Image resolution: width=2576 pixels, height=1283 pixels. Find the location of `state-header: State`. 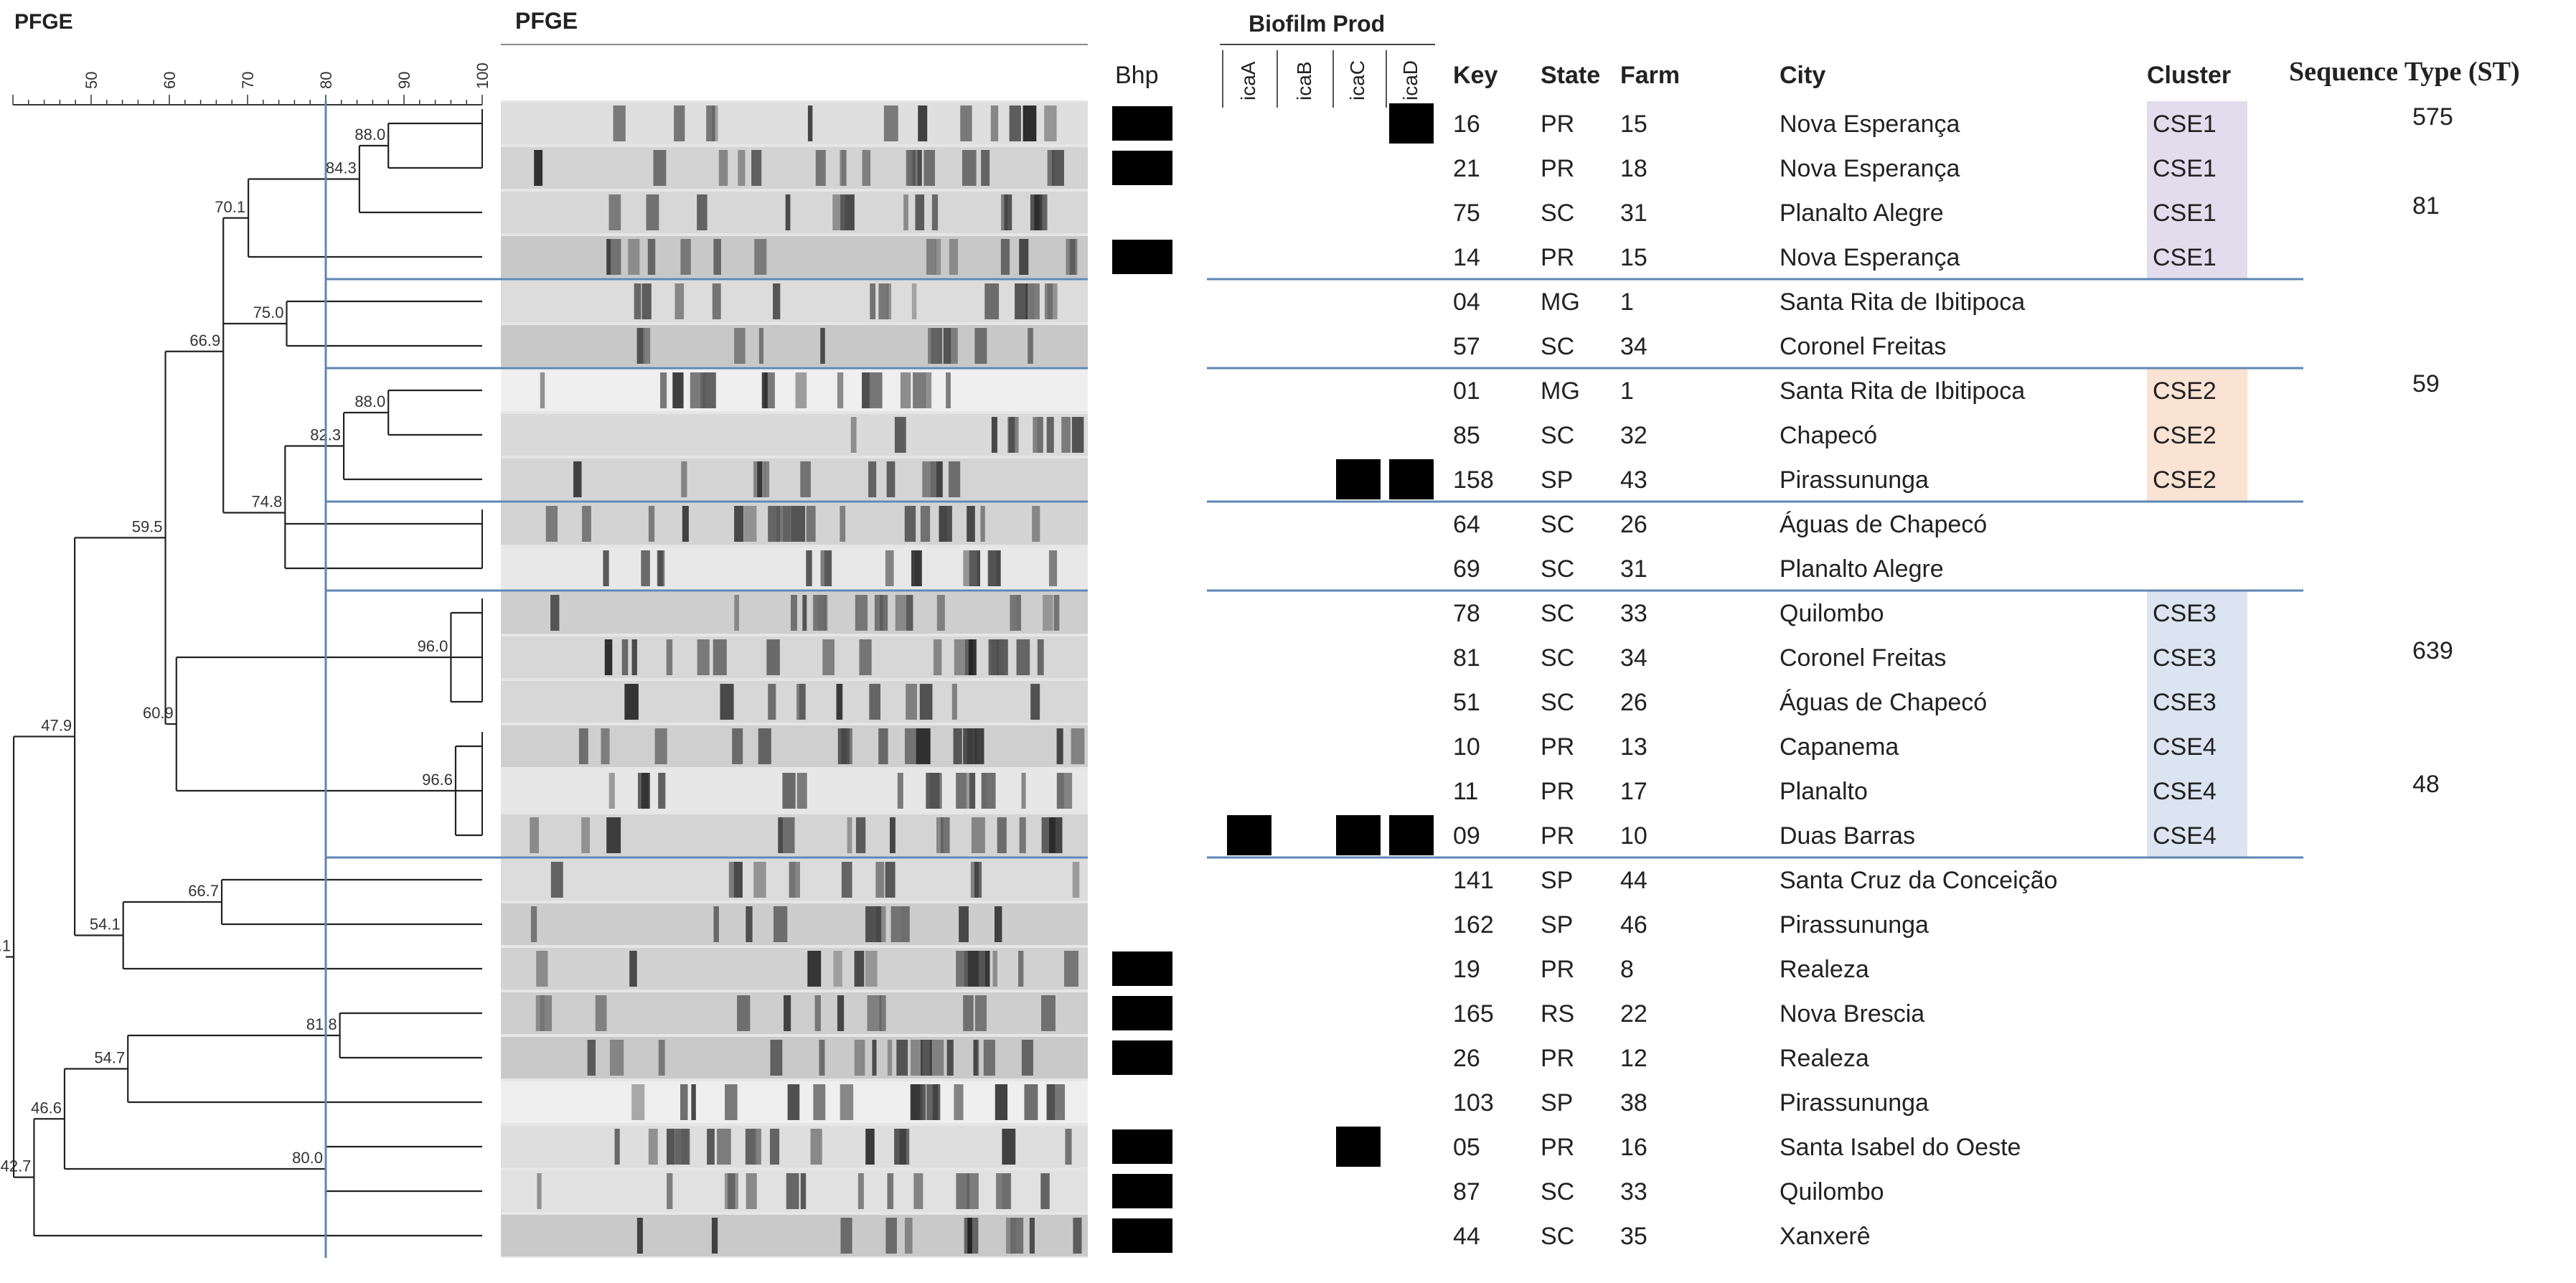

state-header: State is located at coordinates (1570, 75).